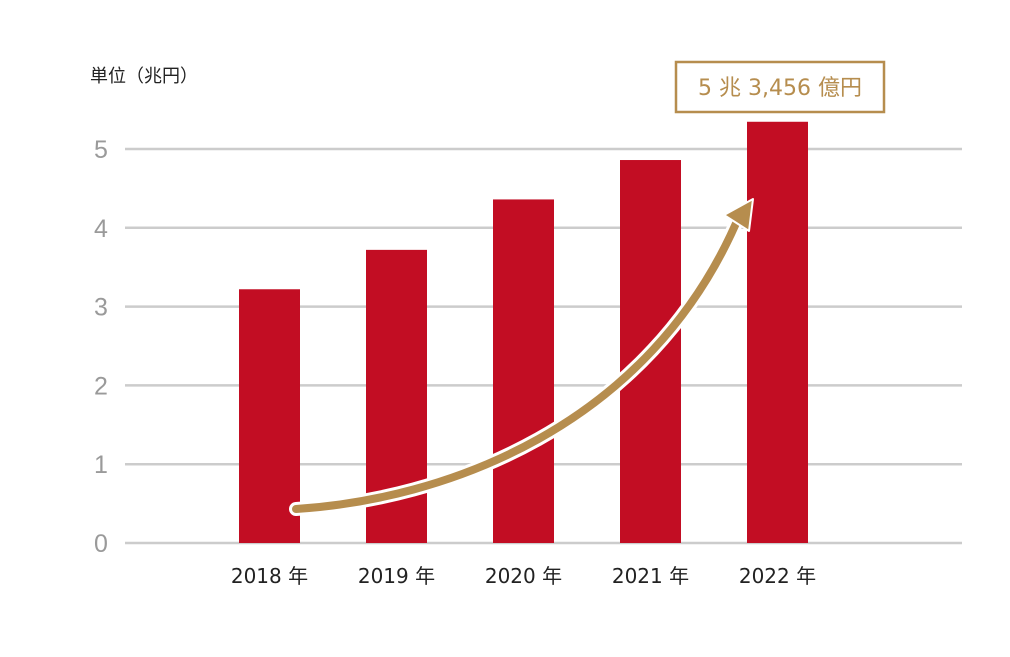  What do you see at coordinates (101, 229) in the screenshot?
I see `y-tick-label: 4` at bounding box center [101, 229].